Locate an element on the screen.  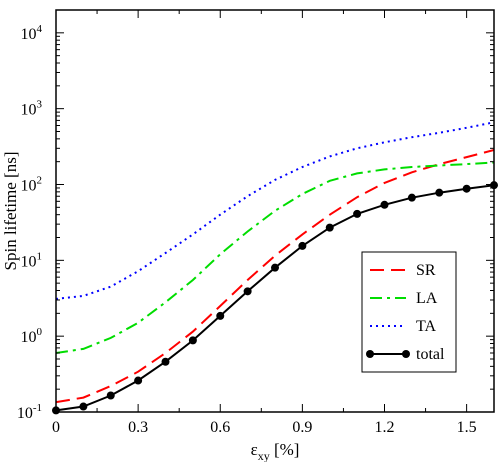
x-axis-label-unit: [%] is located at coordinates (285, 449).